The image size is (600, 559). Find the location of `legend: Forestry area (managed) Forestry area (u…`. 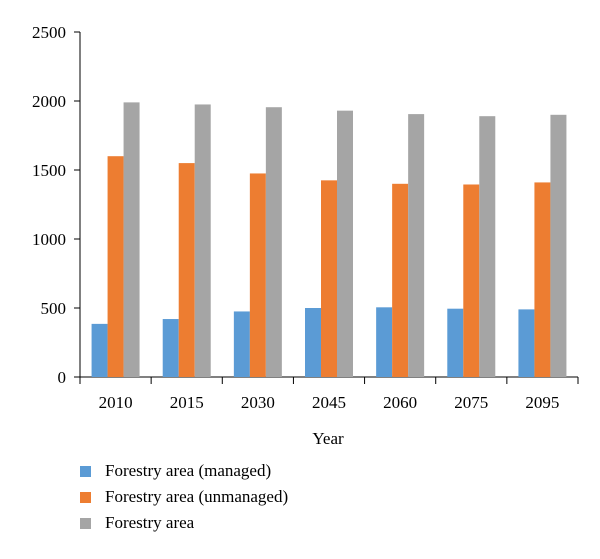

legend: Forestry area (managed) Forestry area (u… is located at coordinates (184, 497).